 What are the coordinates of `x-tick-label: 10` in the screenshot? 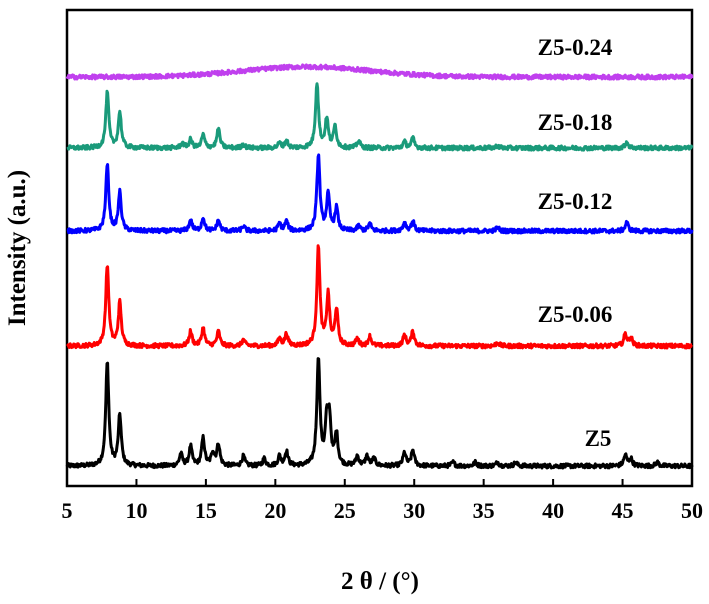 It's located at (136, 510).